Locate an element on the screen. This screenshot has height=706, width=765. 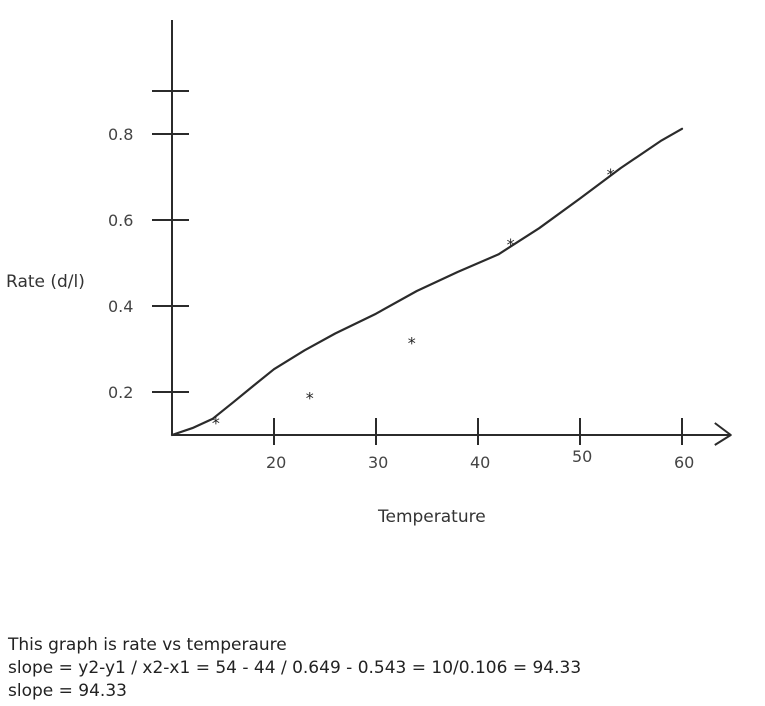
x-tick-label: 50 is located at coordinates (582, 456).